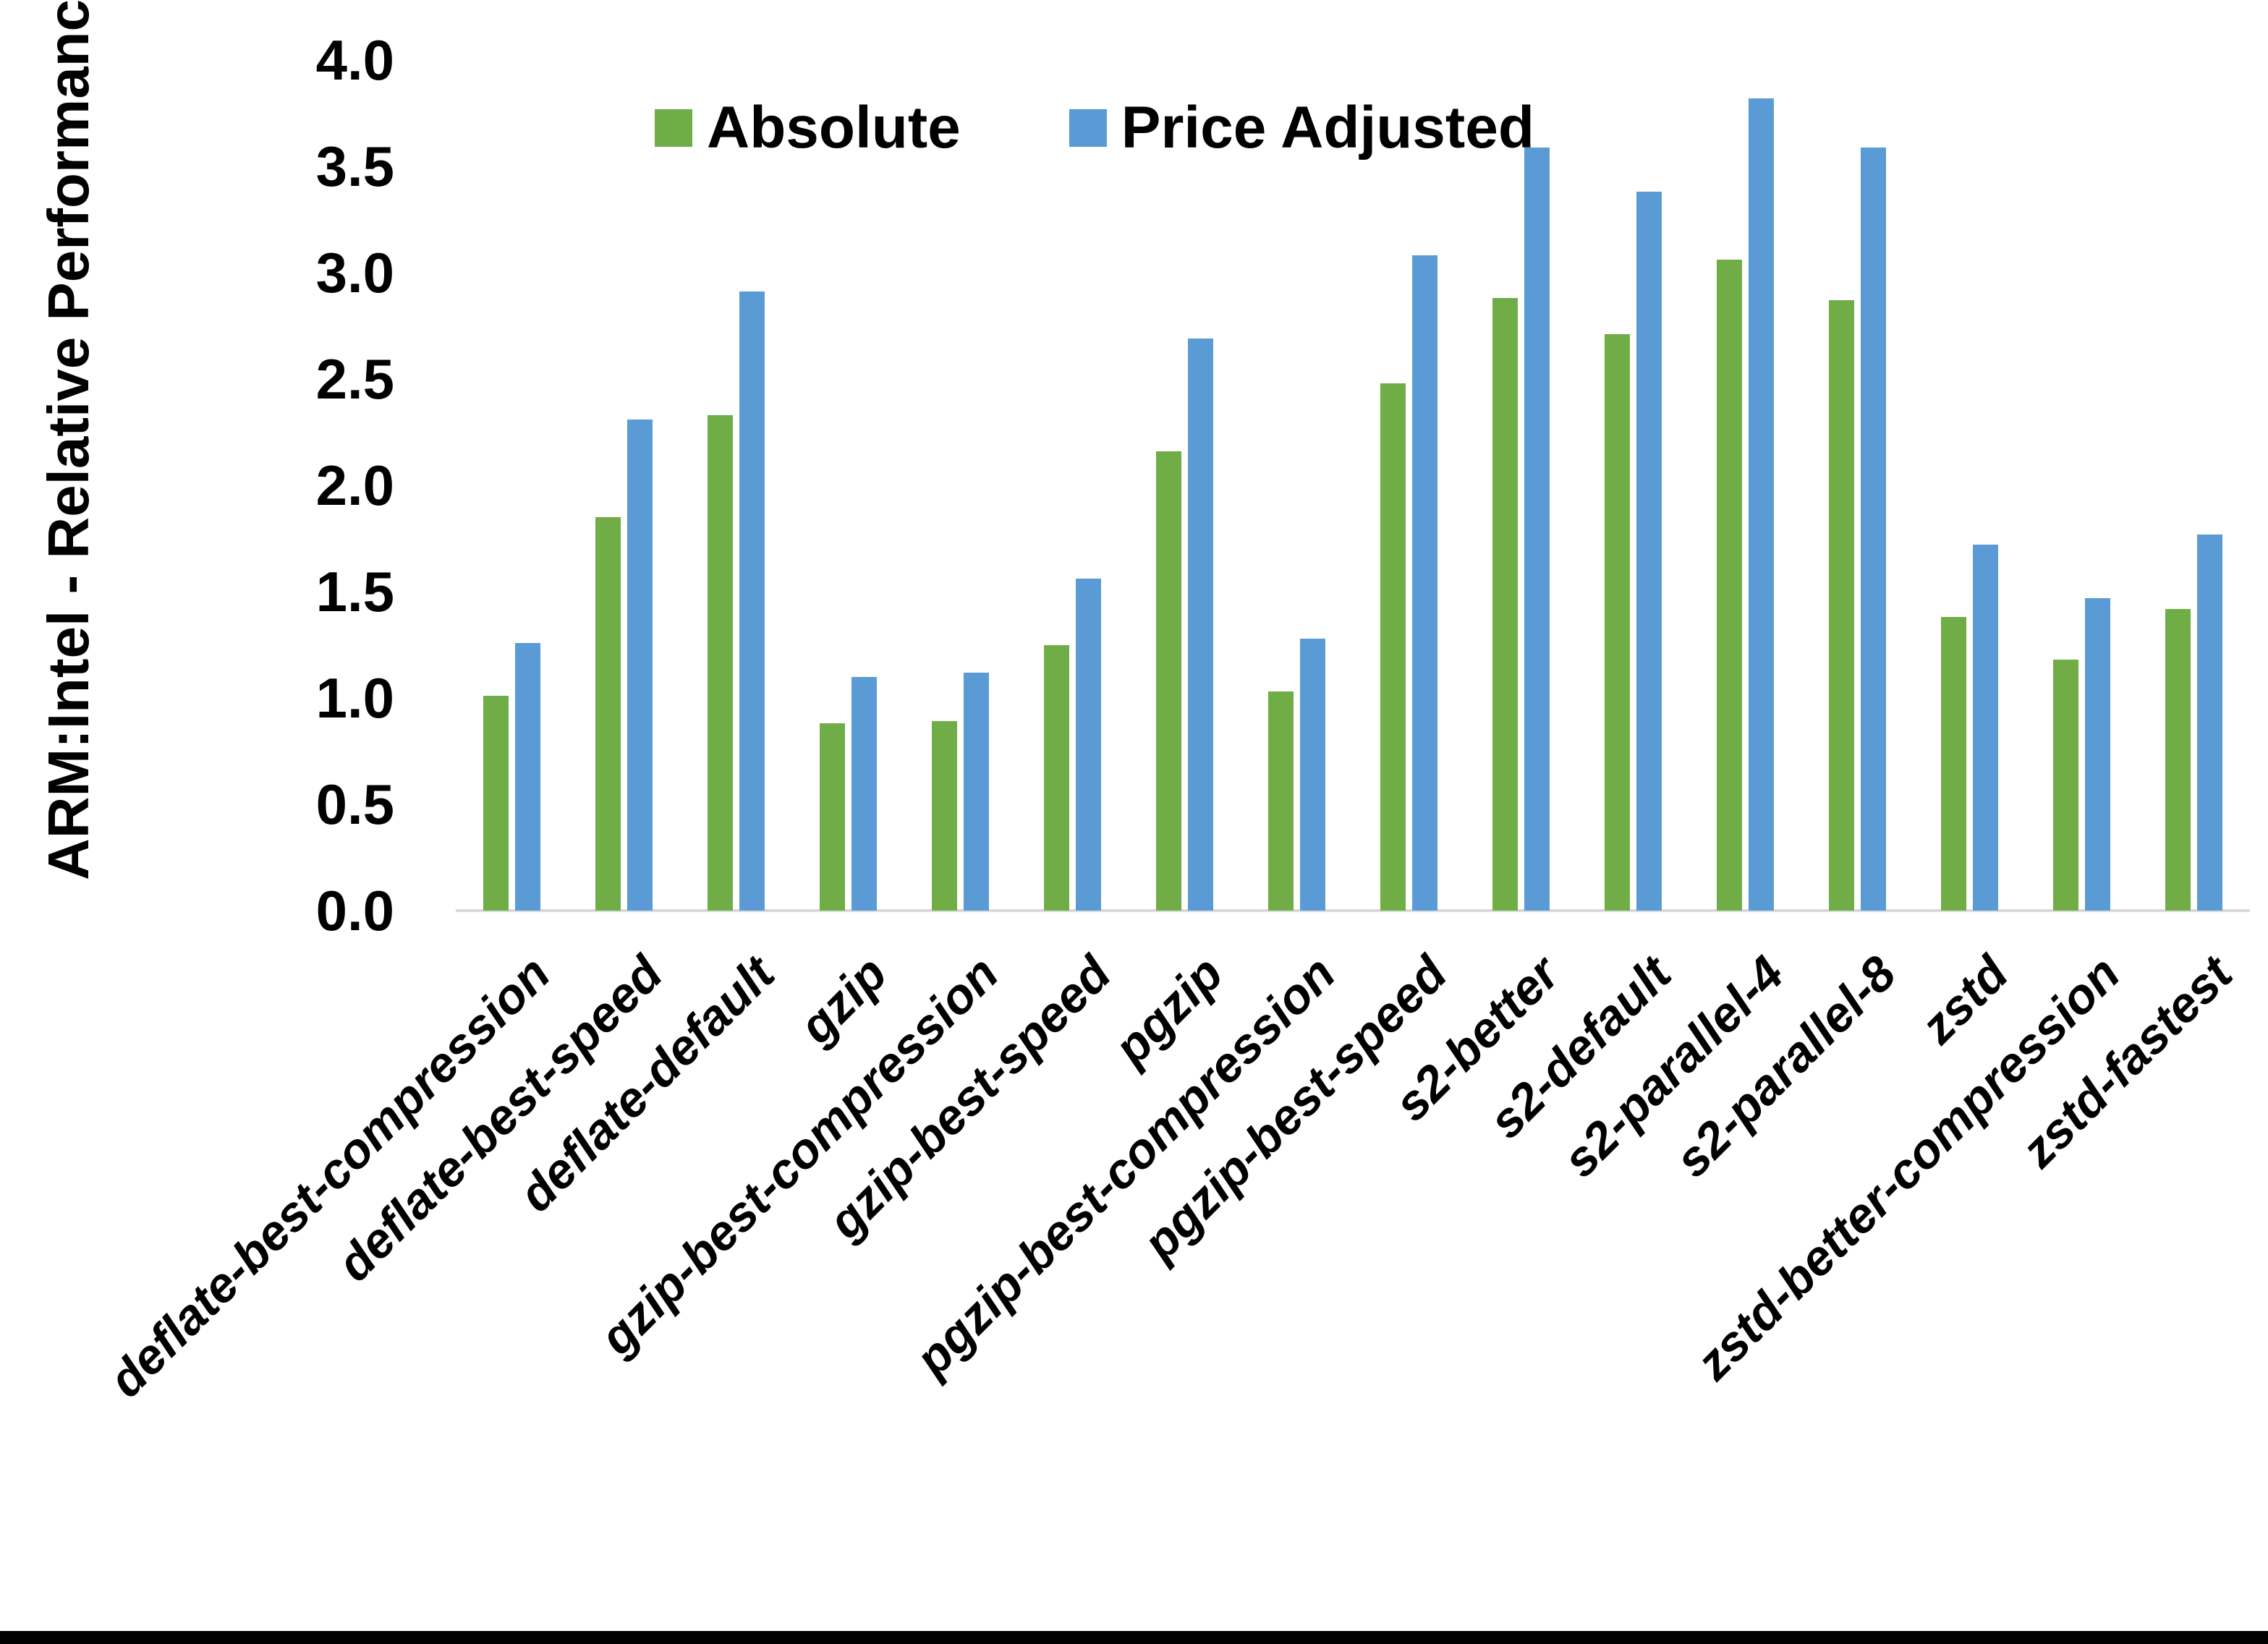 This screenshot has height=1644, width=2268. What do you see at coordinates (752, 601) in the screenshot?
I see `bar-price-adjusted-deflate-default` at bounding box center [752, 601].